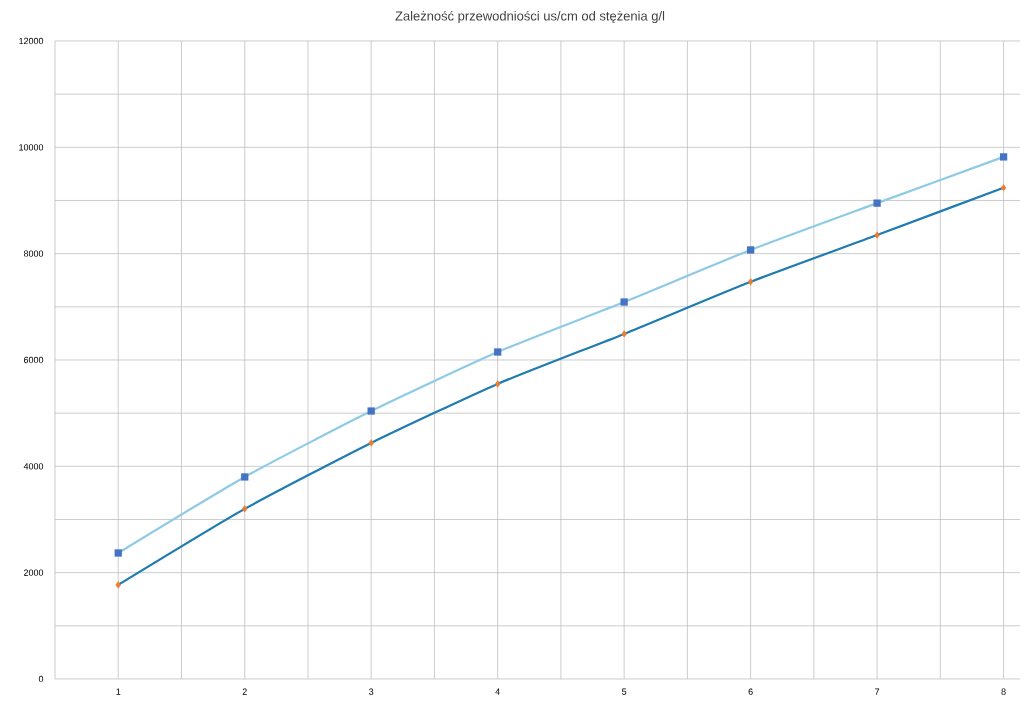 This screenshot has width=1024, height=710. Describe the element at coordinates (497, 691) in the screenshot. I see `x-tick-label: 4` at that location.